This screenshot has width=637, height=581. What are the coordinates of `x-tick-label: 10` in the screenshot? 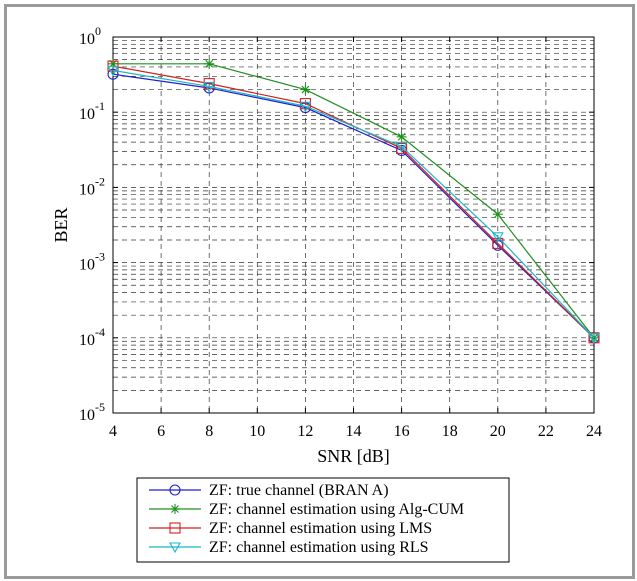 It's located at (257, 431).